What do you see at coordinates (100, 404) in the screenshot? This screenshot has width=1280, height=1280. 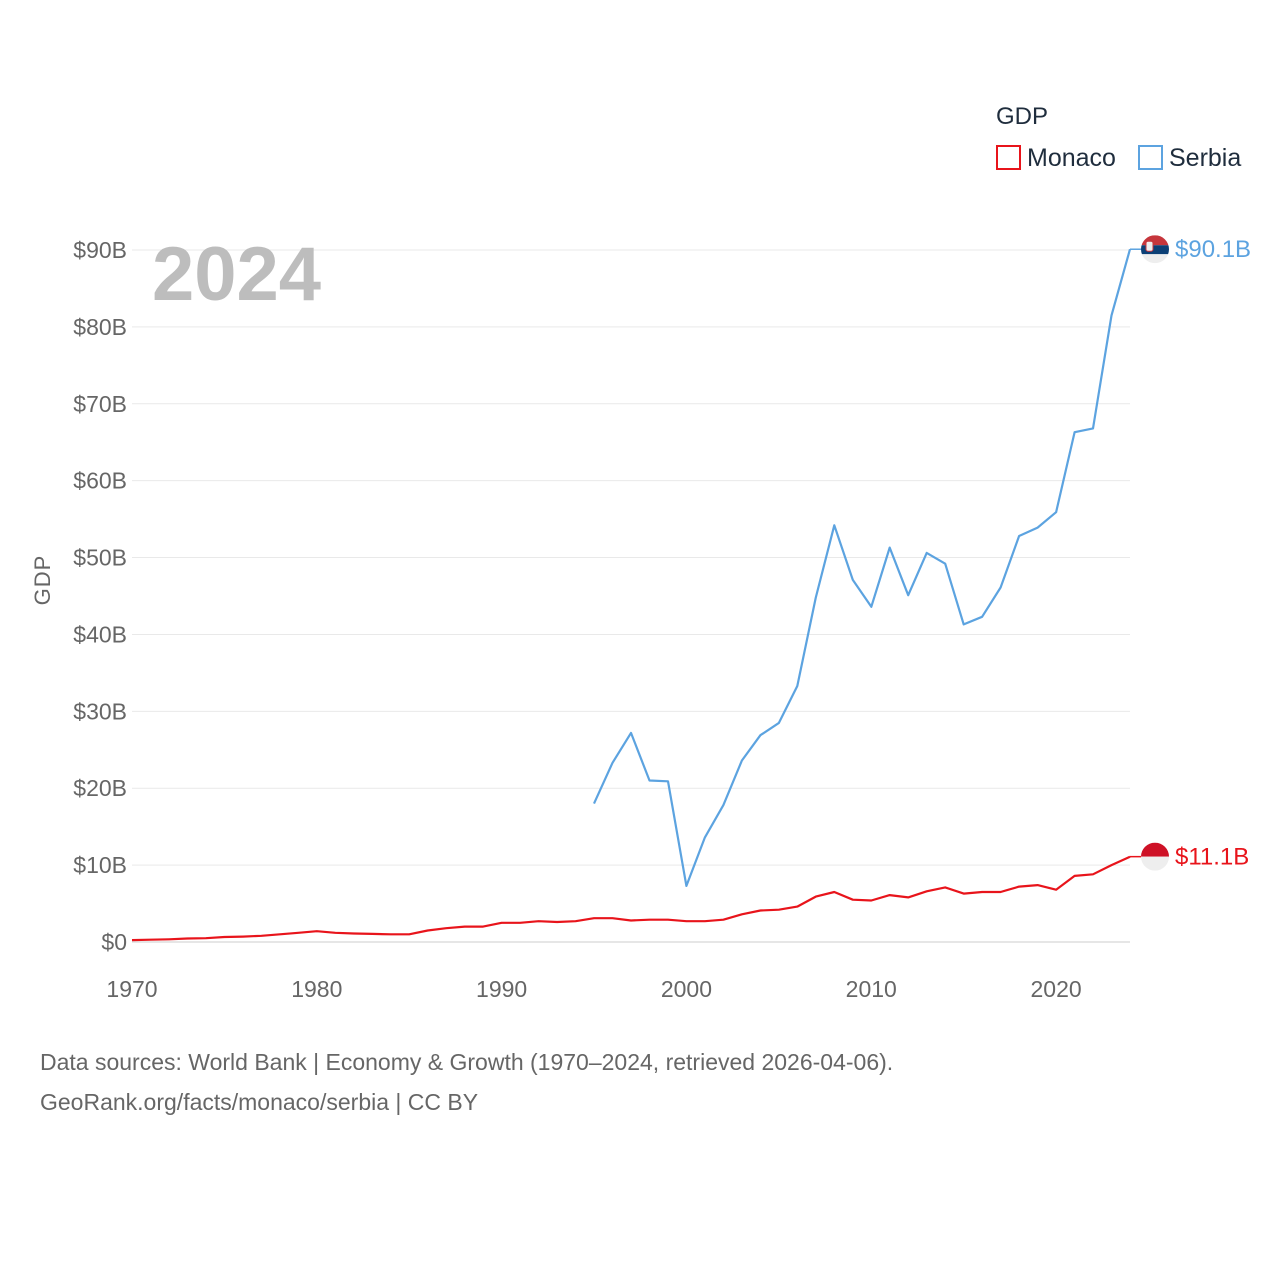 I see `y-tick-label: $70B` at bounding box center [100, 404].